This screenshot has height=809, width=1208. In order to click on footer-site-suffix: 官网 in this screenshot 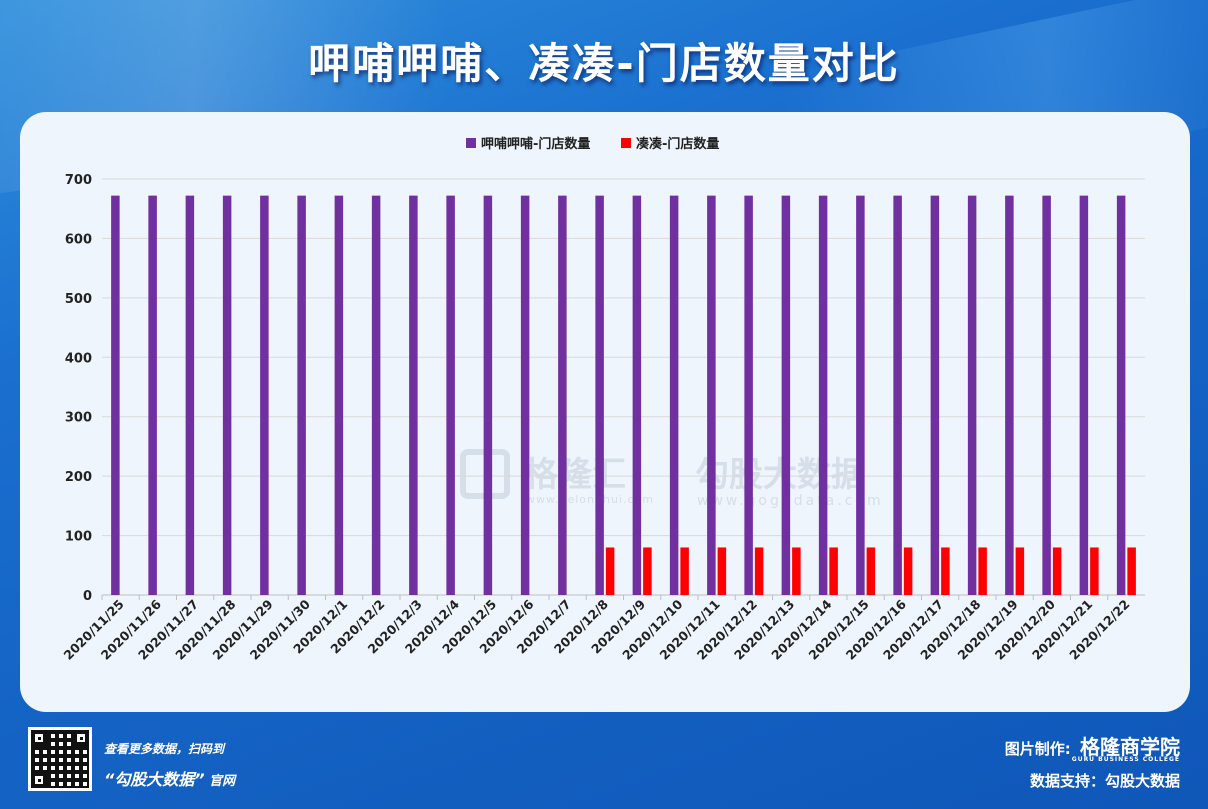, I will do `click(222, 781)`.